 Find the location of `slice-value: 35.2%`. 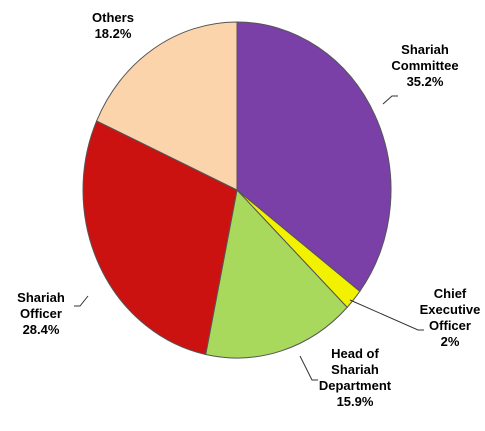

slice-value: 35.2% is located at coordinates (425, 81).